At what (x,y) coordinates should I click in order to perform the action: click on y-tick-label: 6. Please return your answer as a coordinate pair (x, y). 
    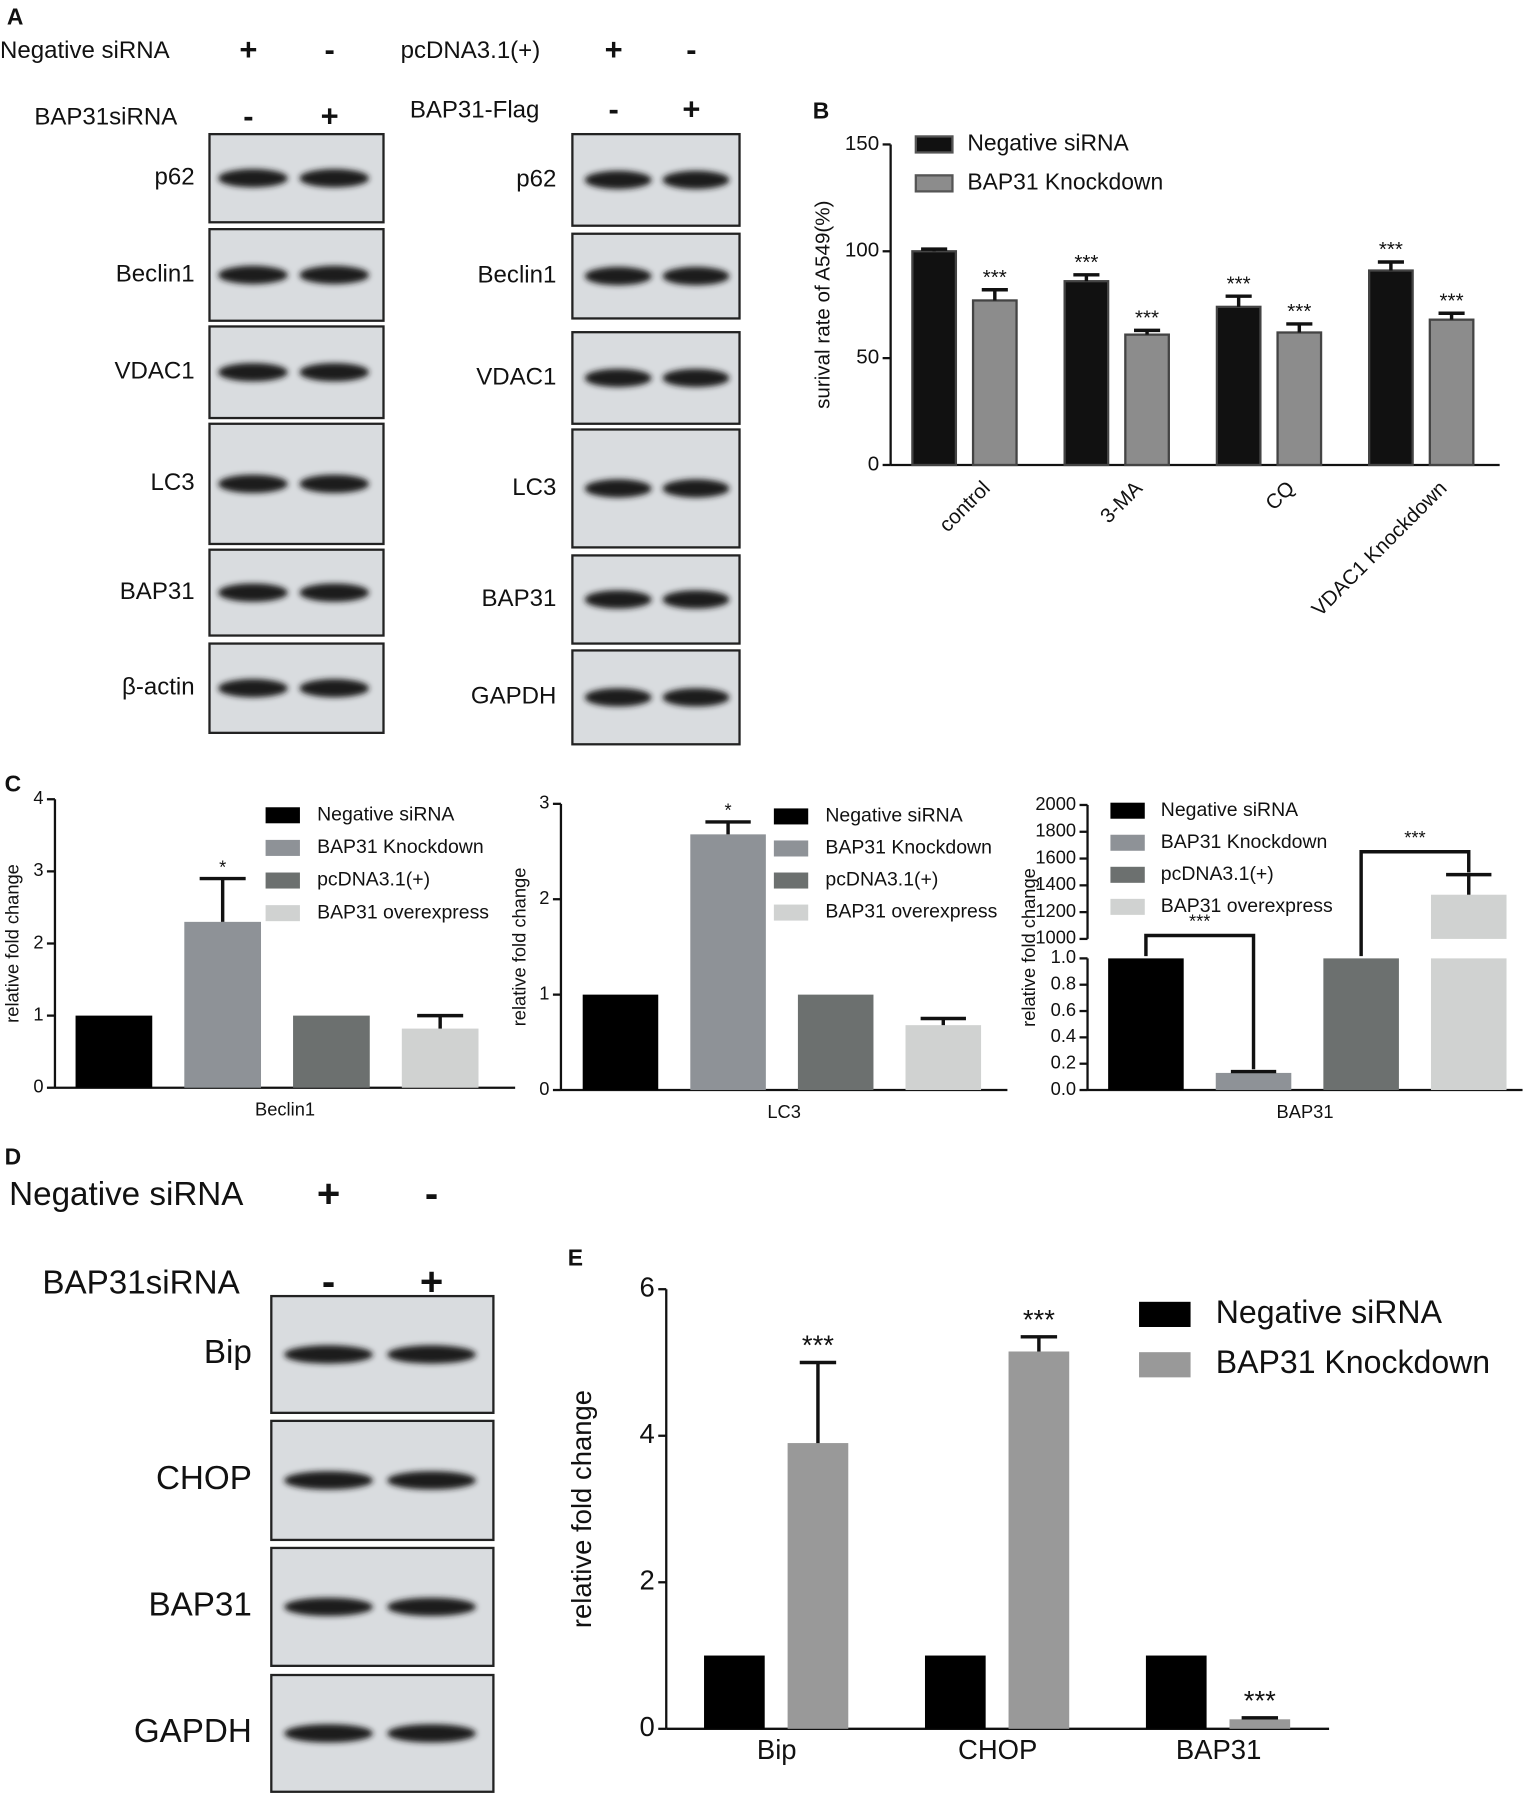
    Looking at the image, I should click on (647, 1286).